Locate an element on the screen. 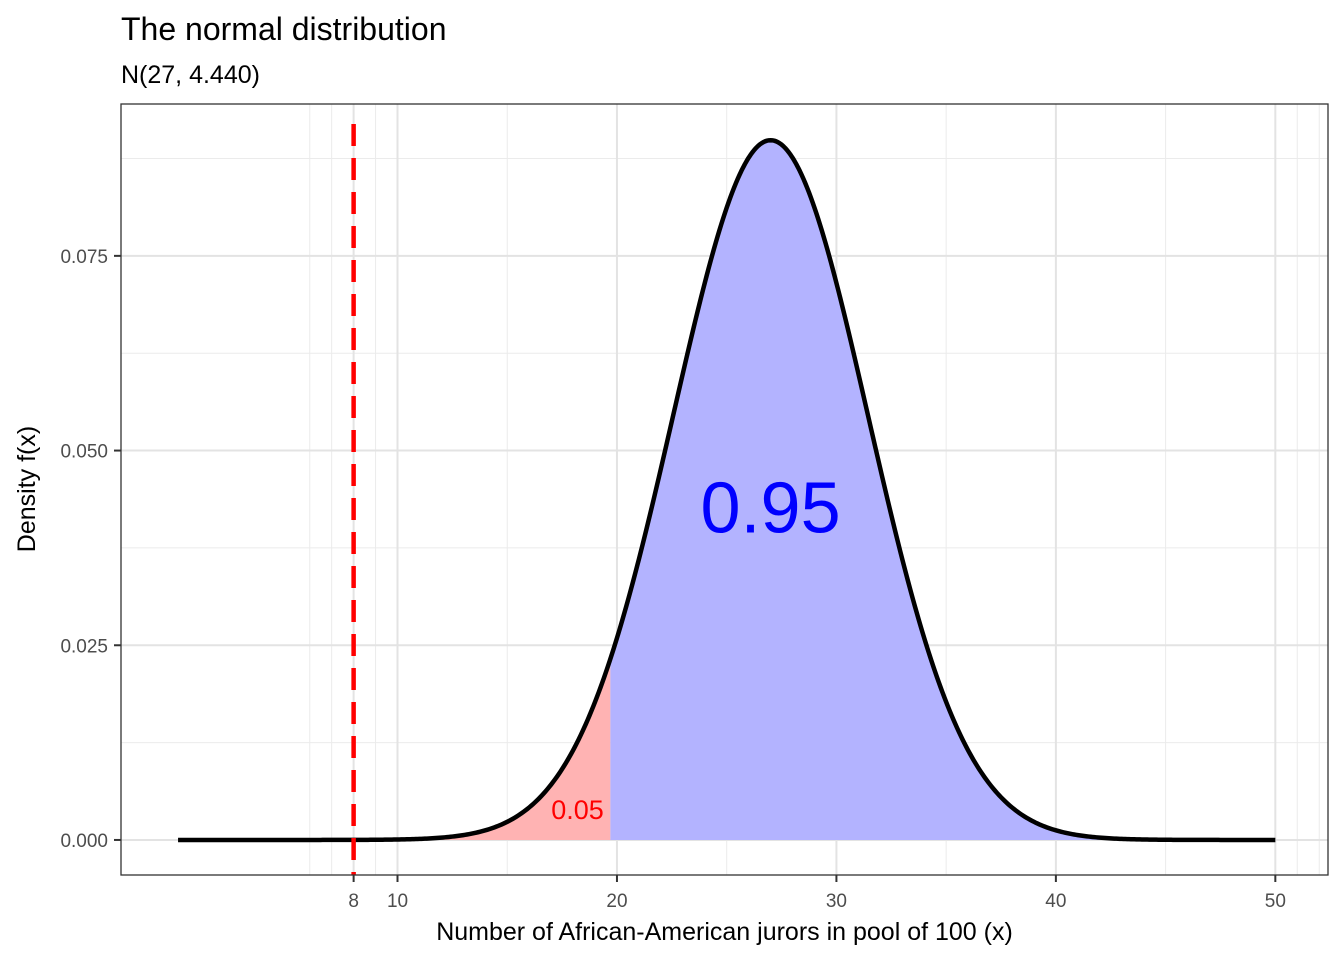 Image resolution: width=1344 pixels, height=965 pixels. x-tick-label: 10 is located at coordinates (397, 901).